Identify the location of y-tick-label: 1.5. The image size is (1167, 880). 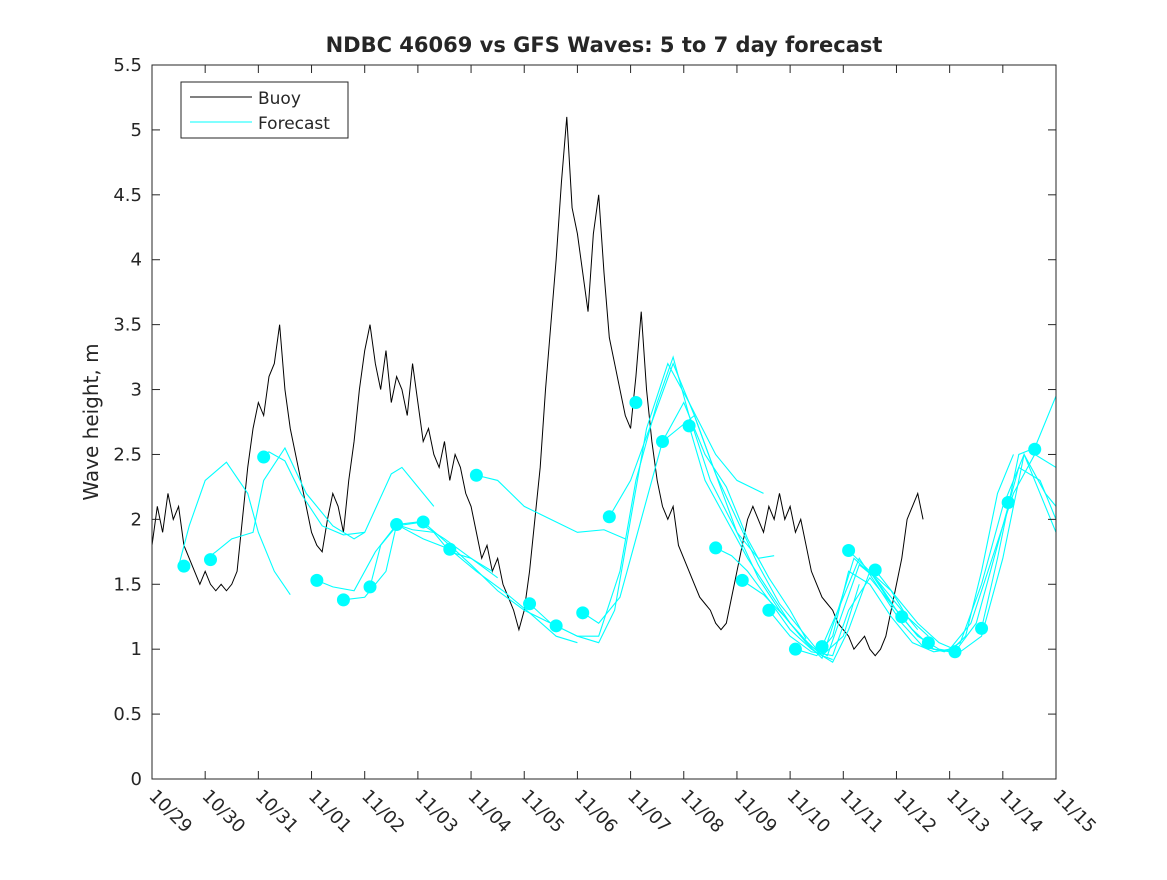
(127, 584).